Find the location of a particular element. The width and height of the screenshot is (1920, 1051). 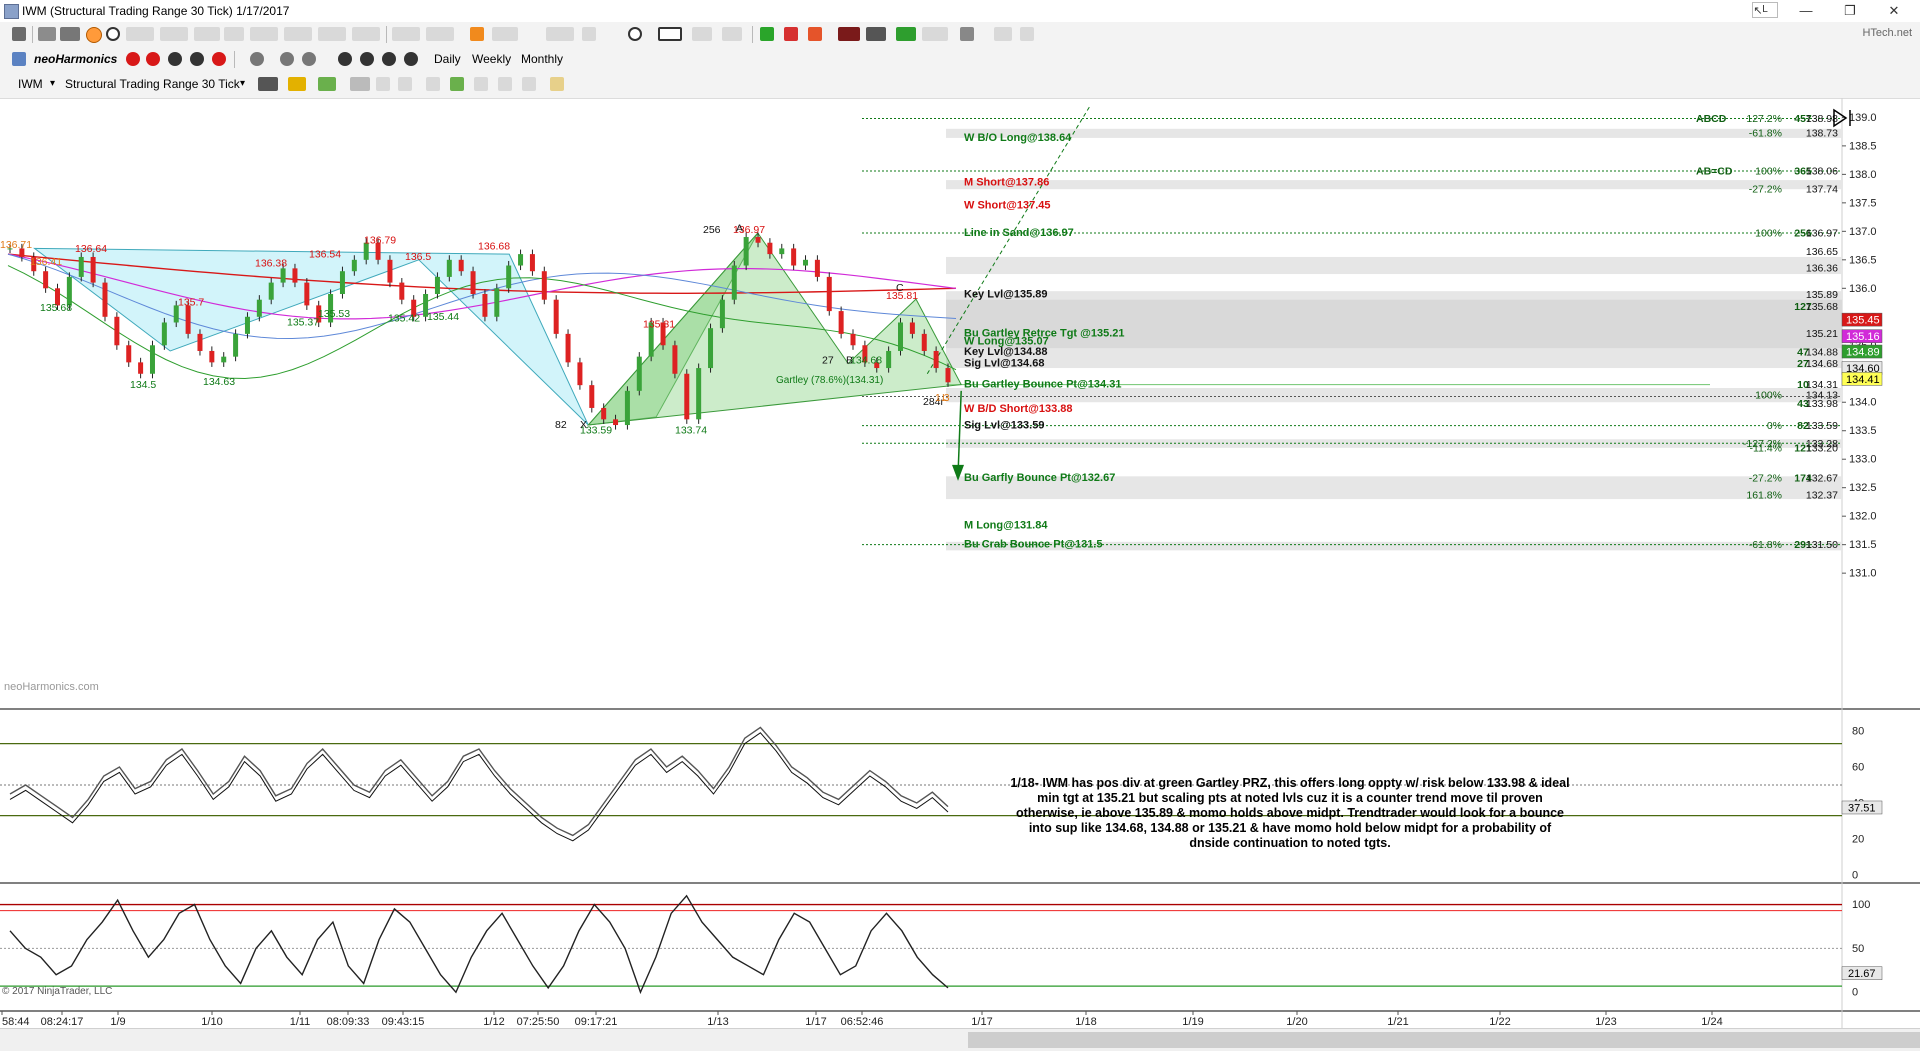

level-zone is located at coordinates (1394, 133).